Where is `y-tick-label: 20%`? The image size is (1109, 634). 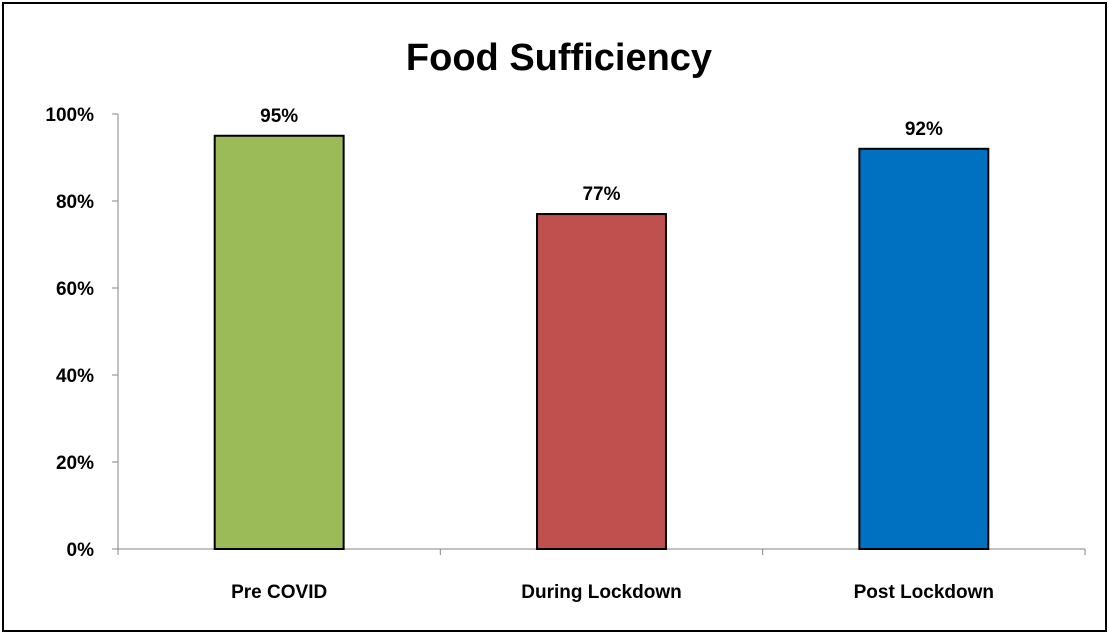
y-tick-label: 20% is located at coordinates (75, 463).